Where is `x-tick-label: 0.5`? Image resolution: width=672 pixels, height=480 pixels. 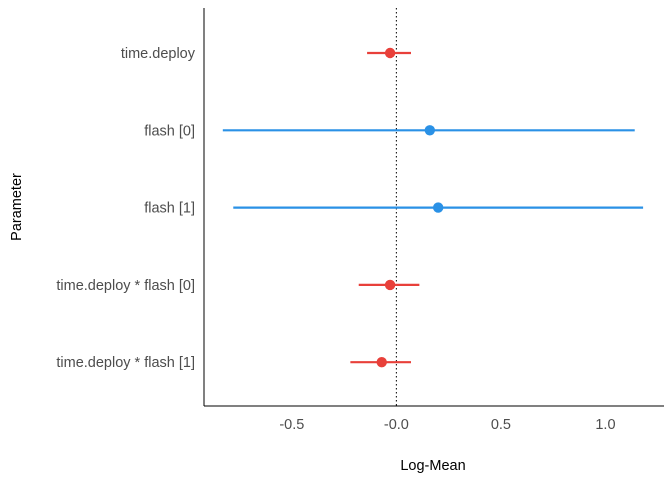
x-tick-label: 0.5 is located at coordinates (501, 425).